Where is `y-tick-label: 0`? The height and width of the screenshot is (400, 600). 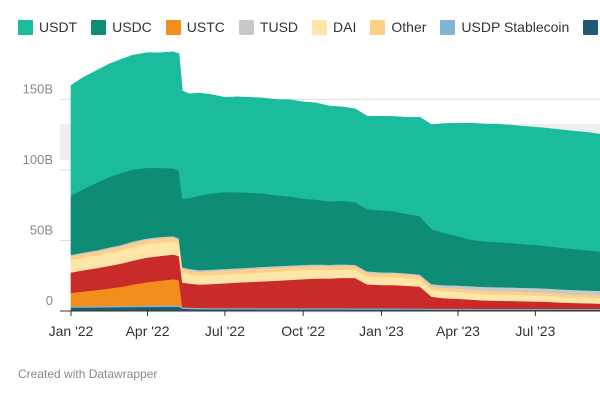
y-tick-label: 0 is located at coordinates (49, 300).